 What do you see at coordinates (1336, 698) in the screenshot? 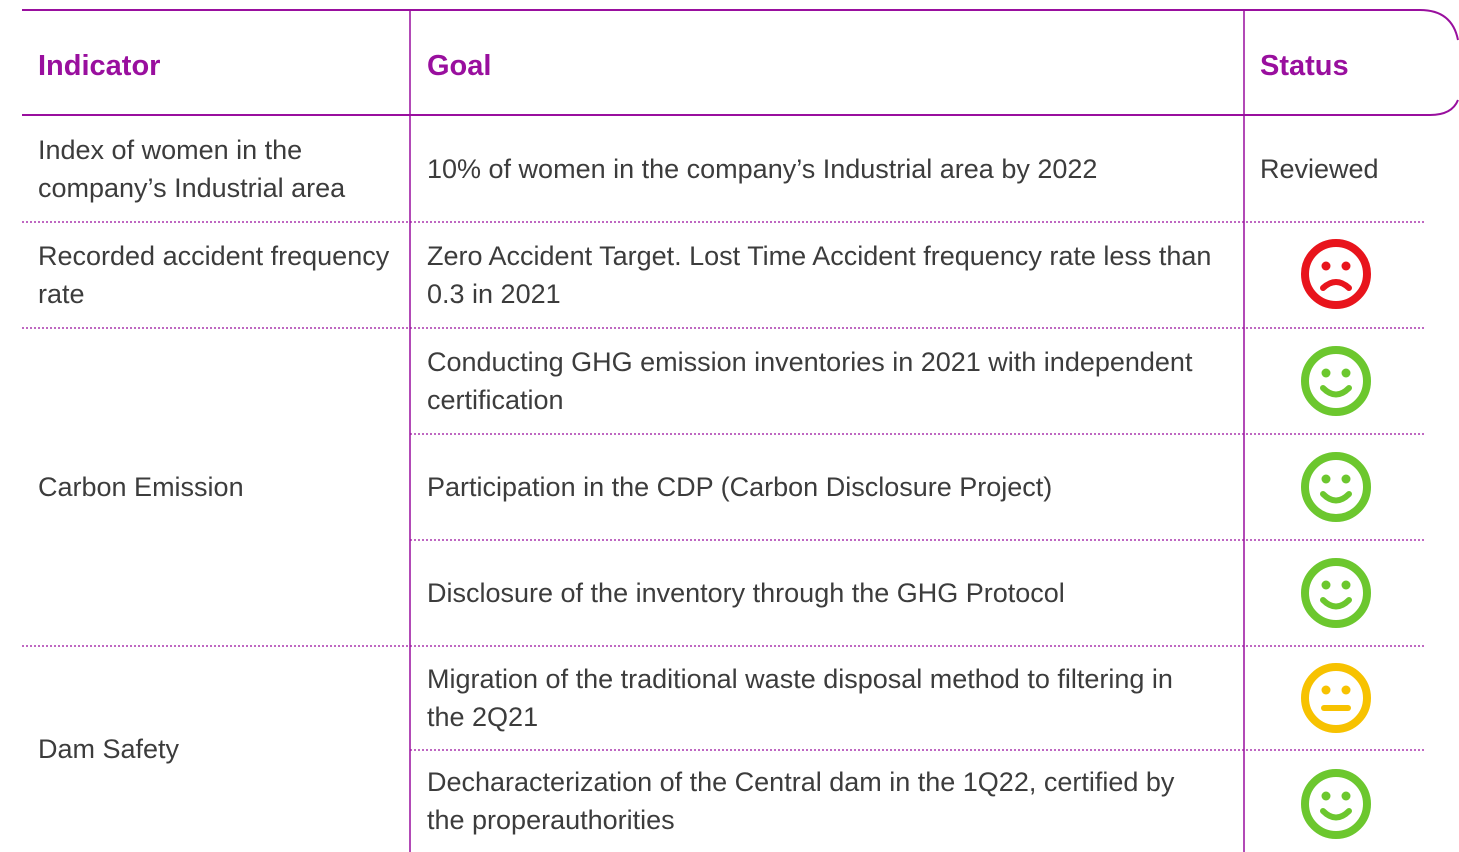
I see `neutral-face-icon` at bounding box center [1336, 698].